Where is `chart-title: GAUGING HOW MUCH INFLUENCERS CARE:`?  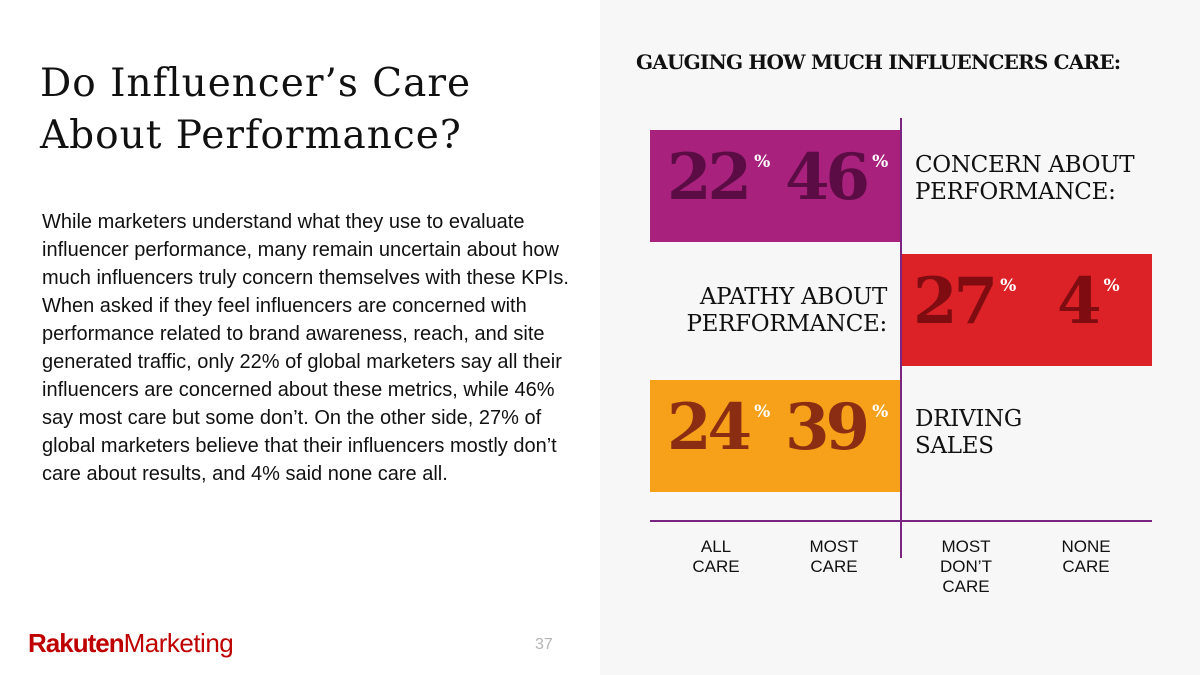
chart-title: GAUGING HOW MUCH INFLUENCERS CARE: is located at coordinates (878, 62).